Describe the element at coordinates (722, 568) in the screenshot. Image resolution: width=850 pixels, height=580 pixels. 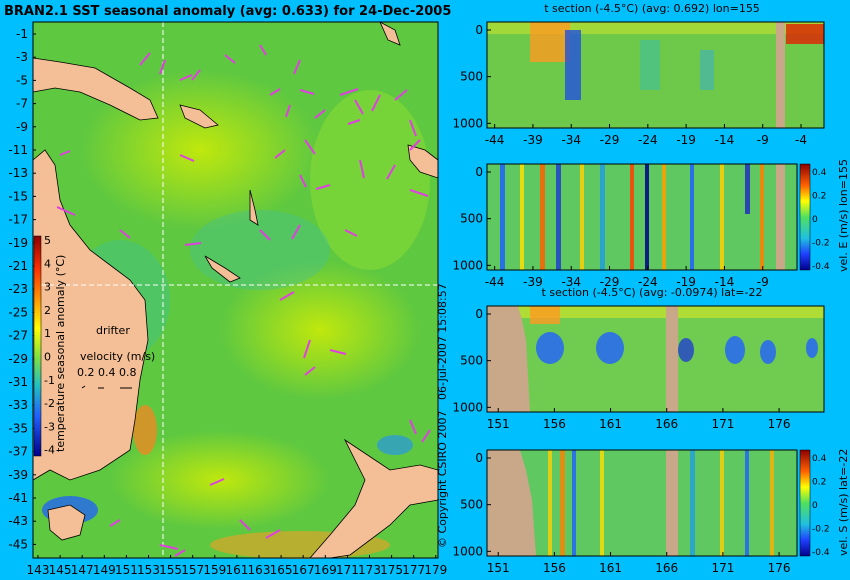
I see `x-tick-label: 171` at that location.